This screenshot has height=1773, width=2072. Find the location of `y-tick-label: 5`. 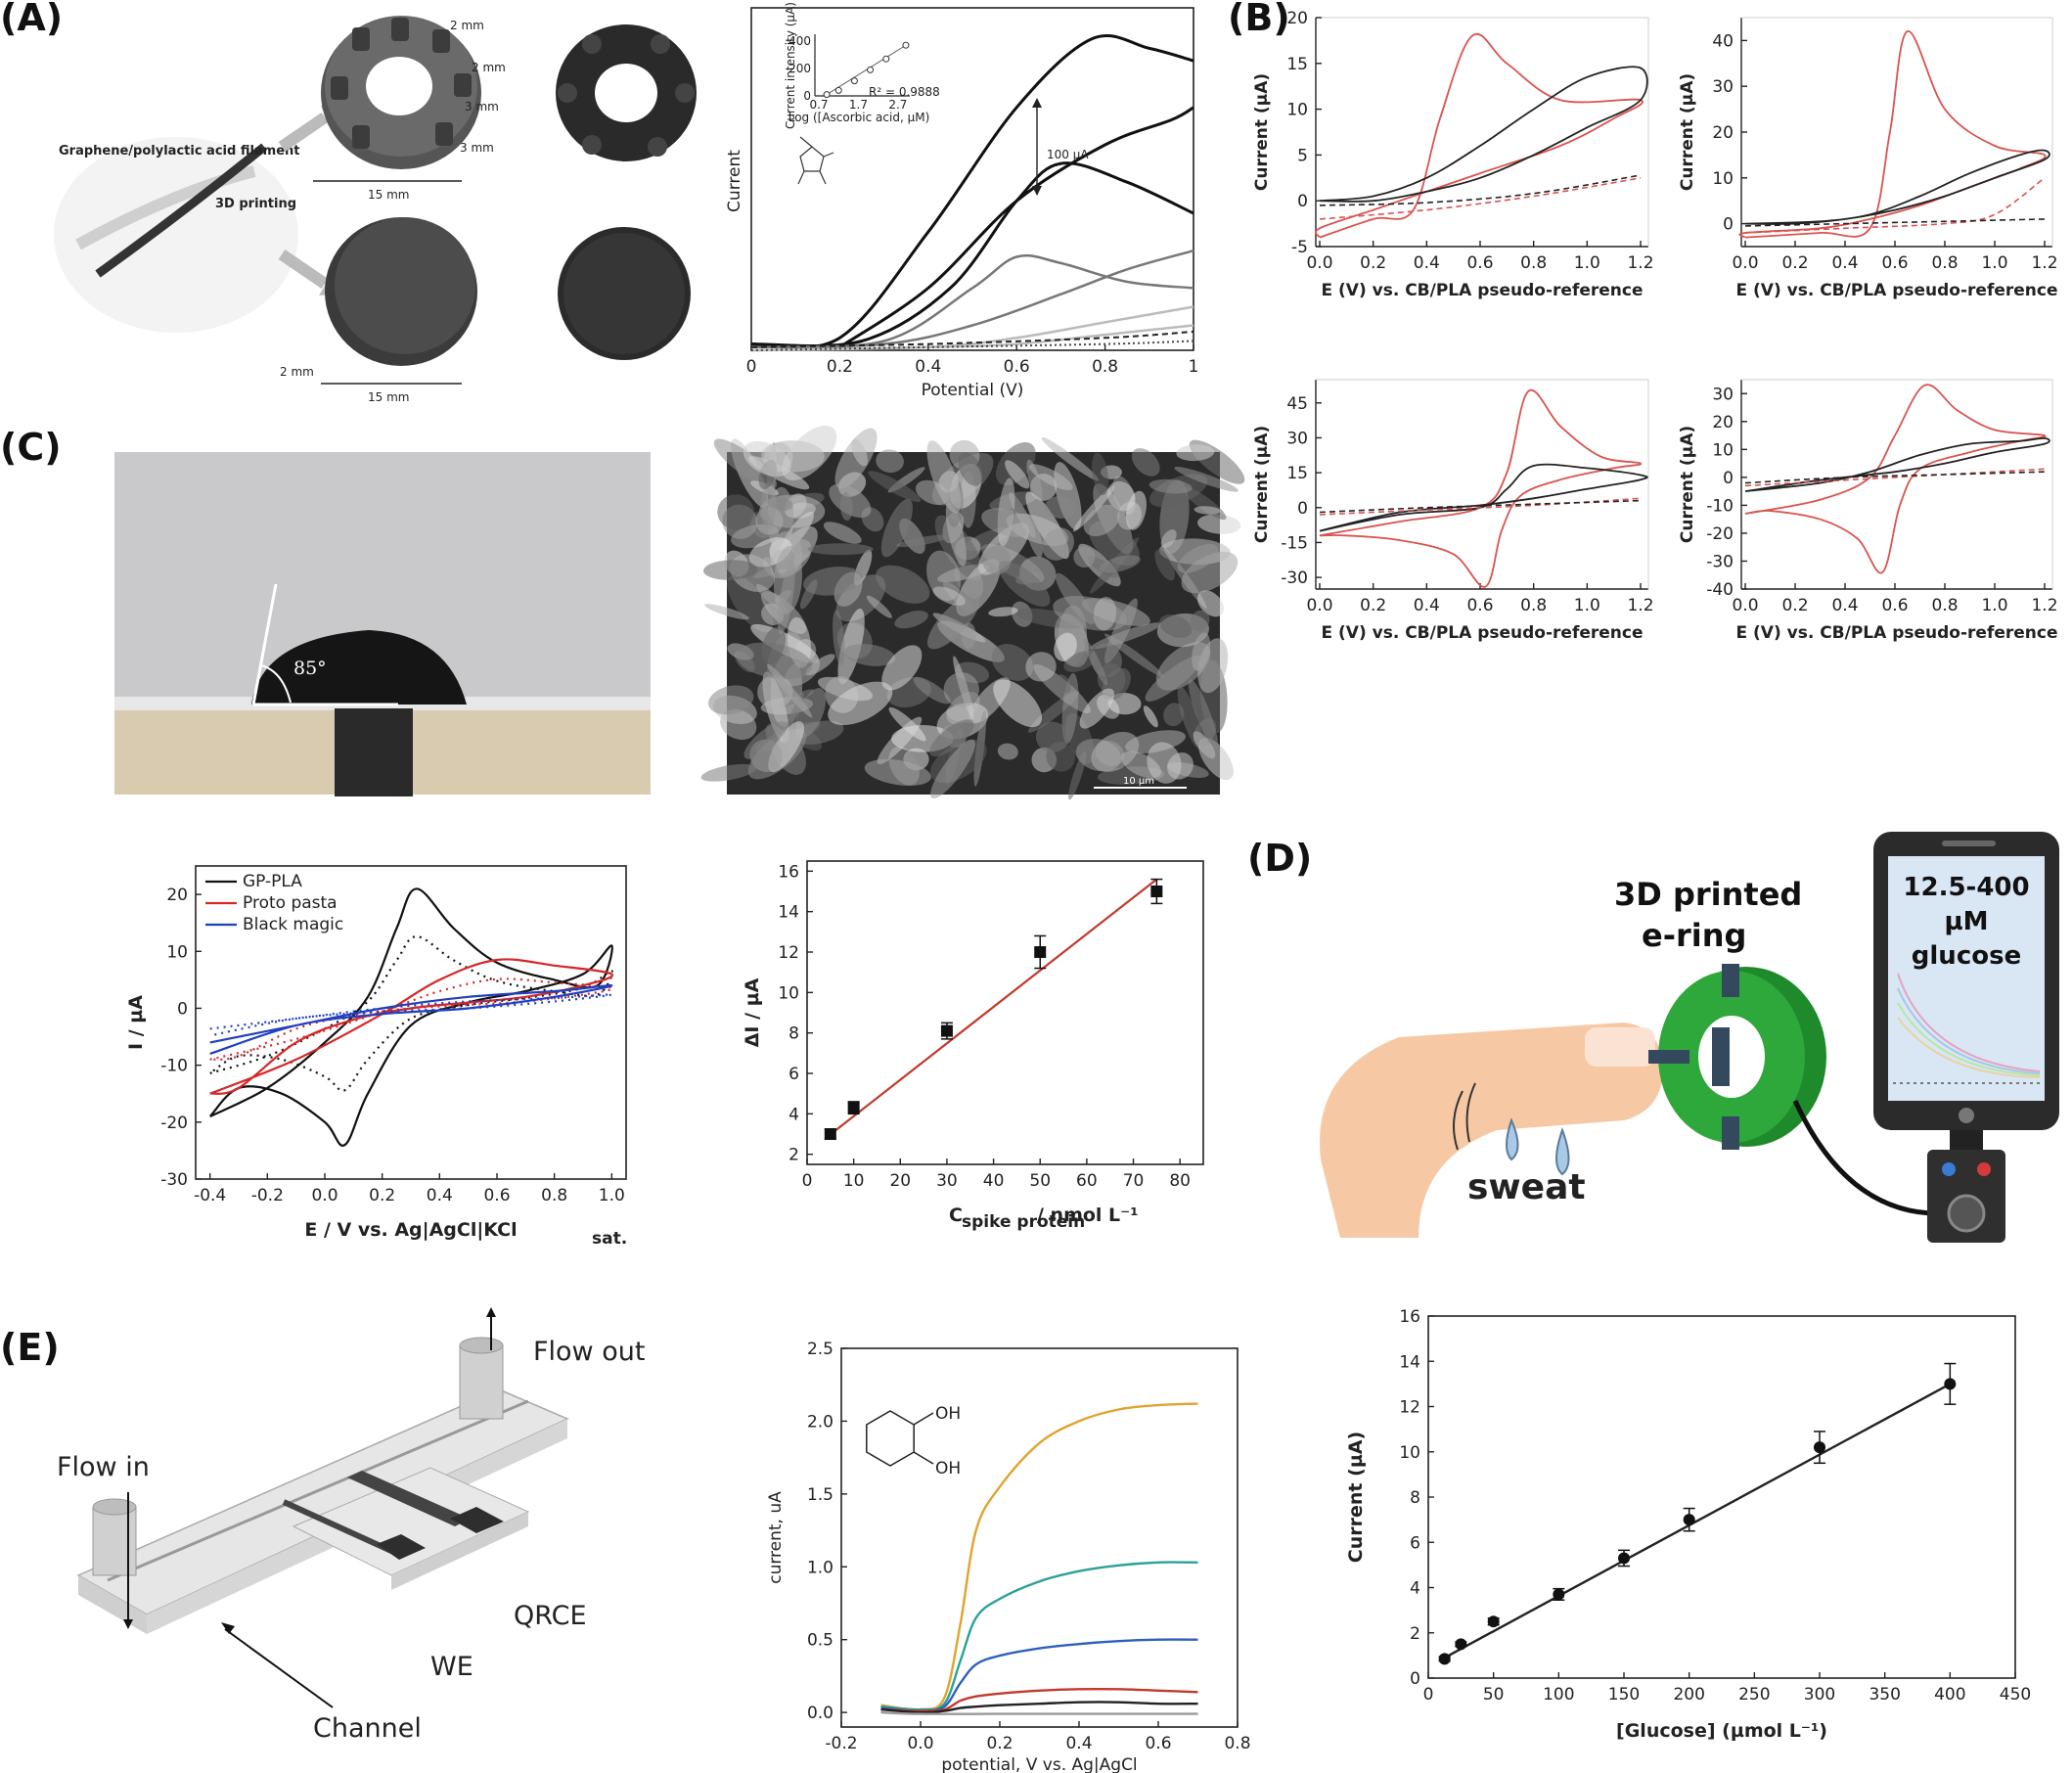

y-tick-label: 5 is located at coordinates (1302, 155).